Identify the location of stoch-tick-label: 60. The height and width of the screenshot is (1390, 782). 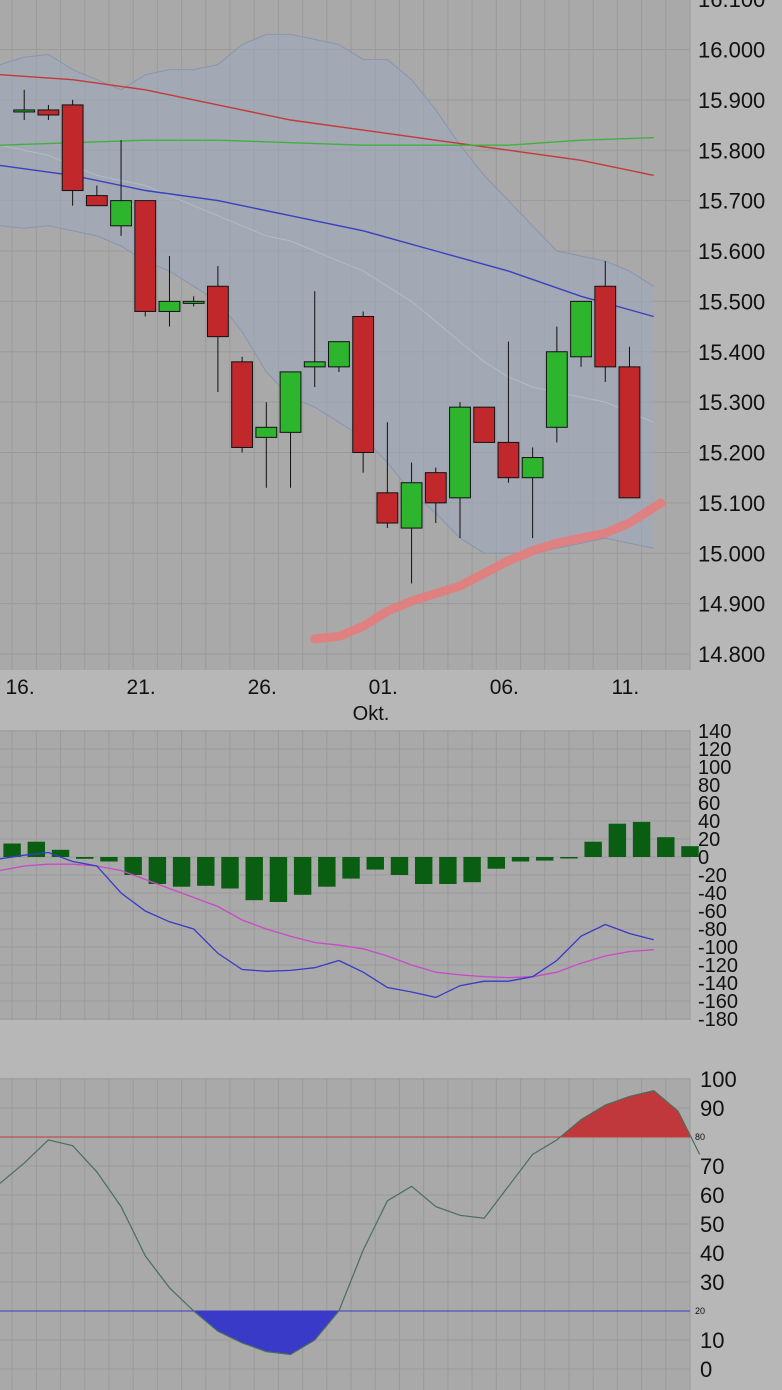
(712, 1195).